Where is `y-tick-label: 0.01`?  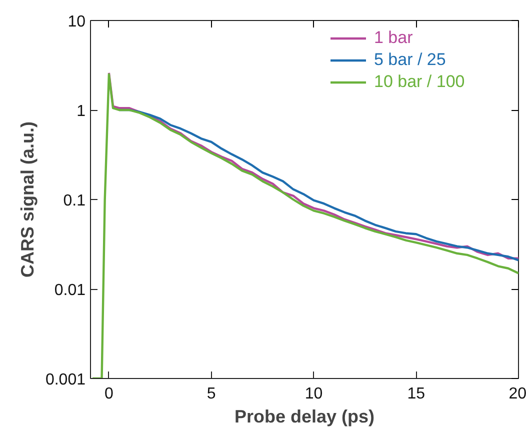
y-tick-label: 0.01 is located at coordinates (70, 290).